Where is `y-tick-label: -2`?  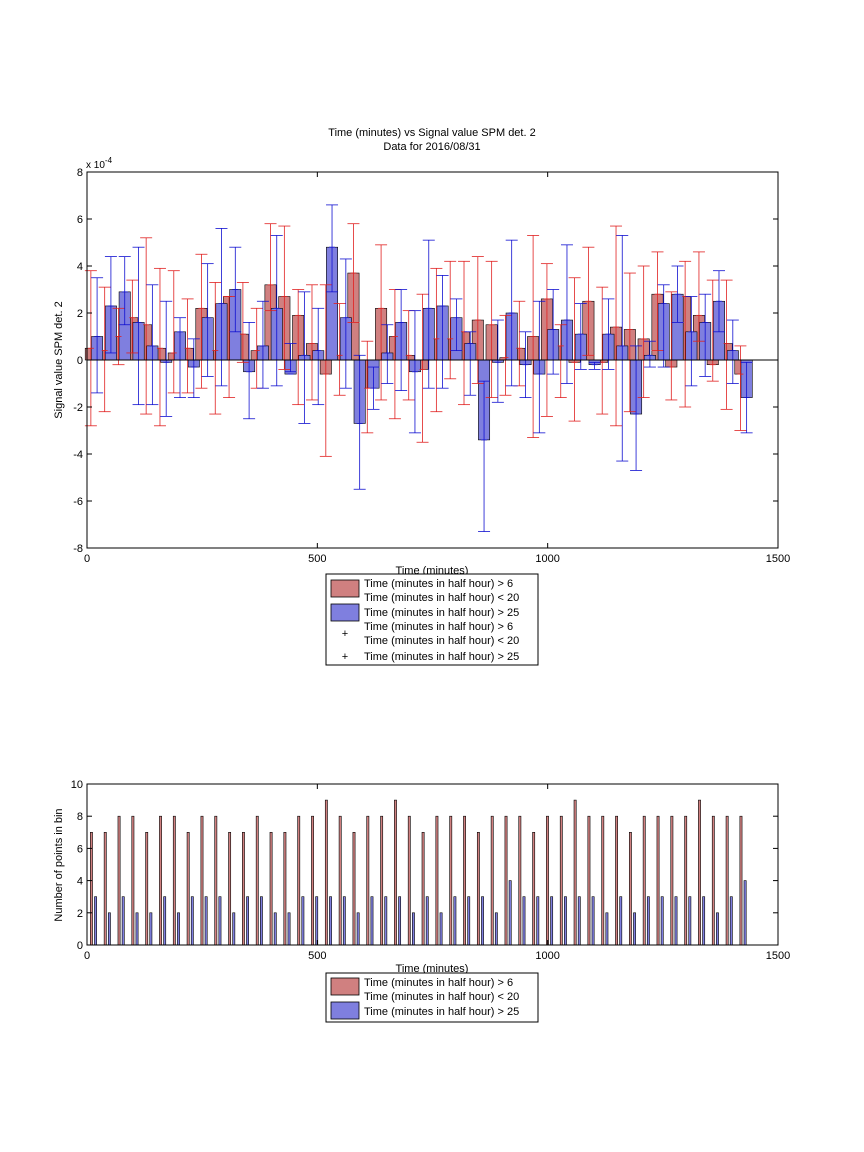 y-tick-label: -2 is located at coordinates (78, 408).